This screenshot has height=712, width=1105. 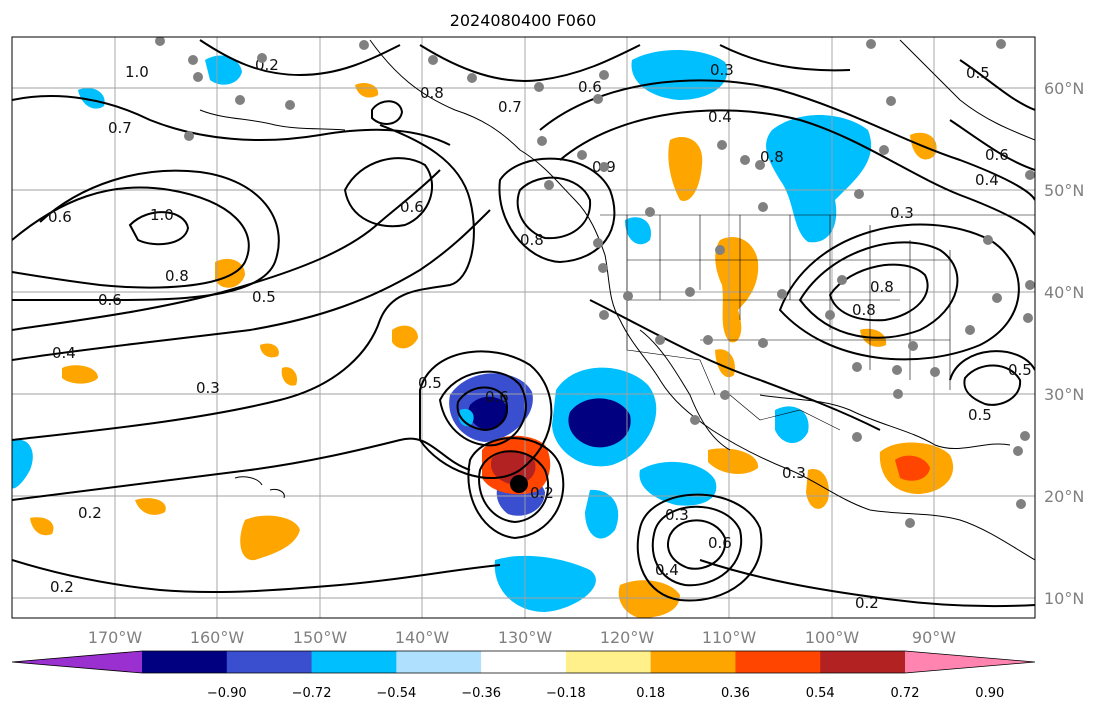 What do you see at coordinates (269, 350) in the screenshot?
I see `orange-region-n` at bounding box center [269, 350].